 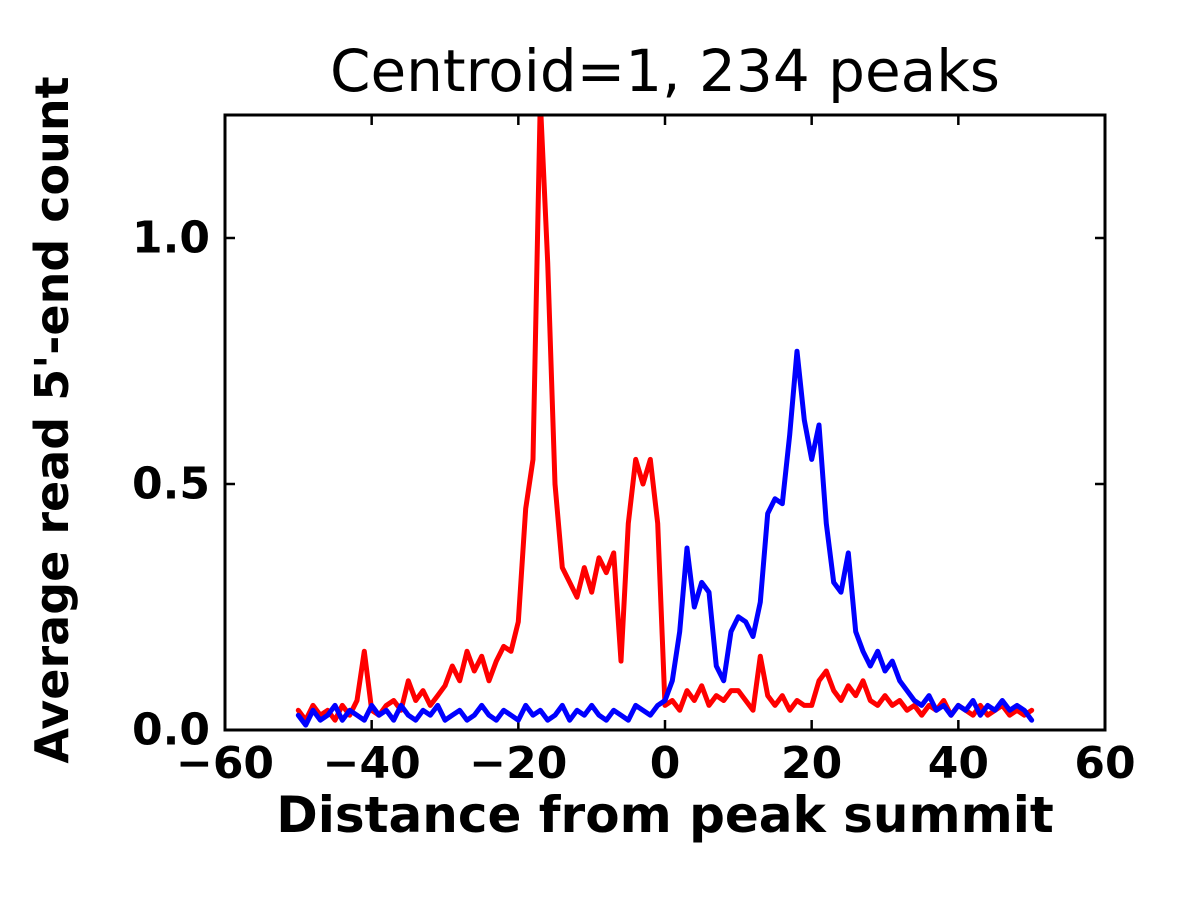 What do you see at coordinates (171, 730) in the screenshot?
I see `y-tick-label: 0.0` at bounding box center [171, 730].